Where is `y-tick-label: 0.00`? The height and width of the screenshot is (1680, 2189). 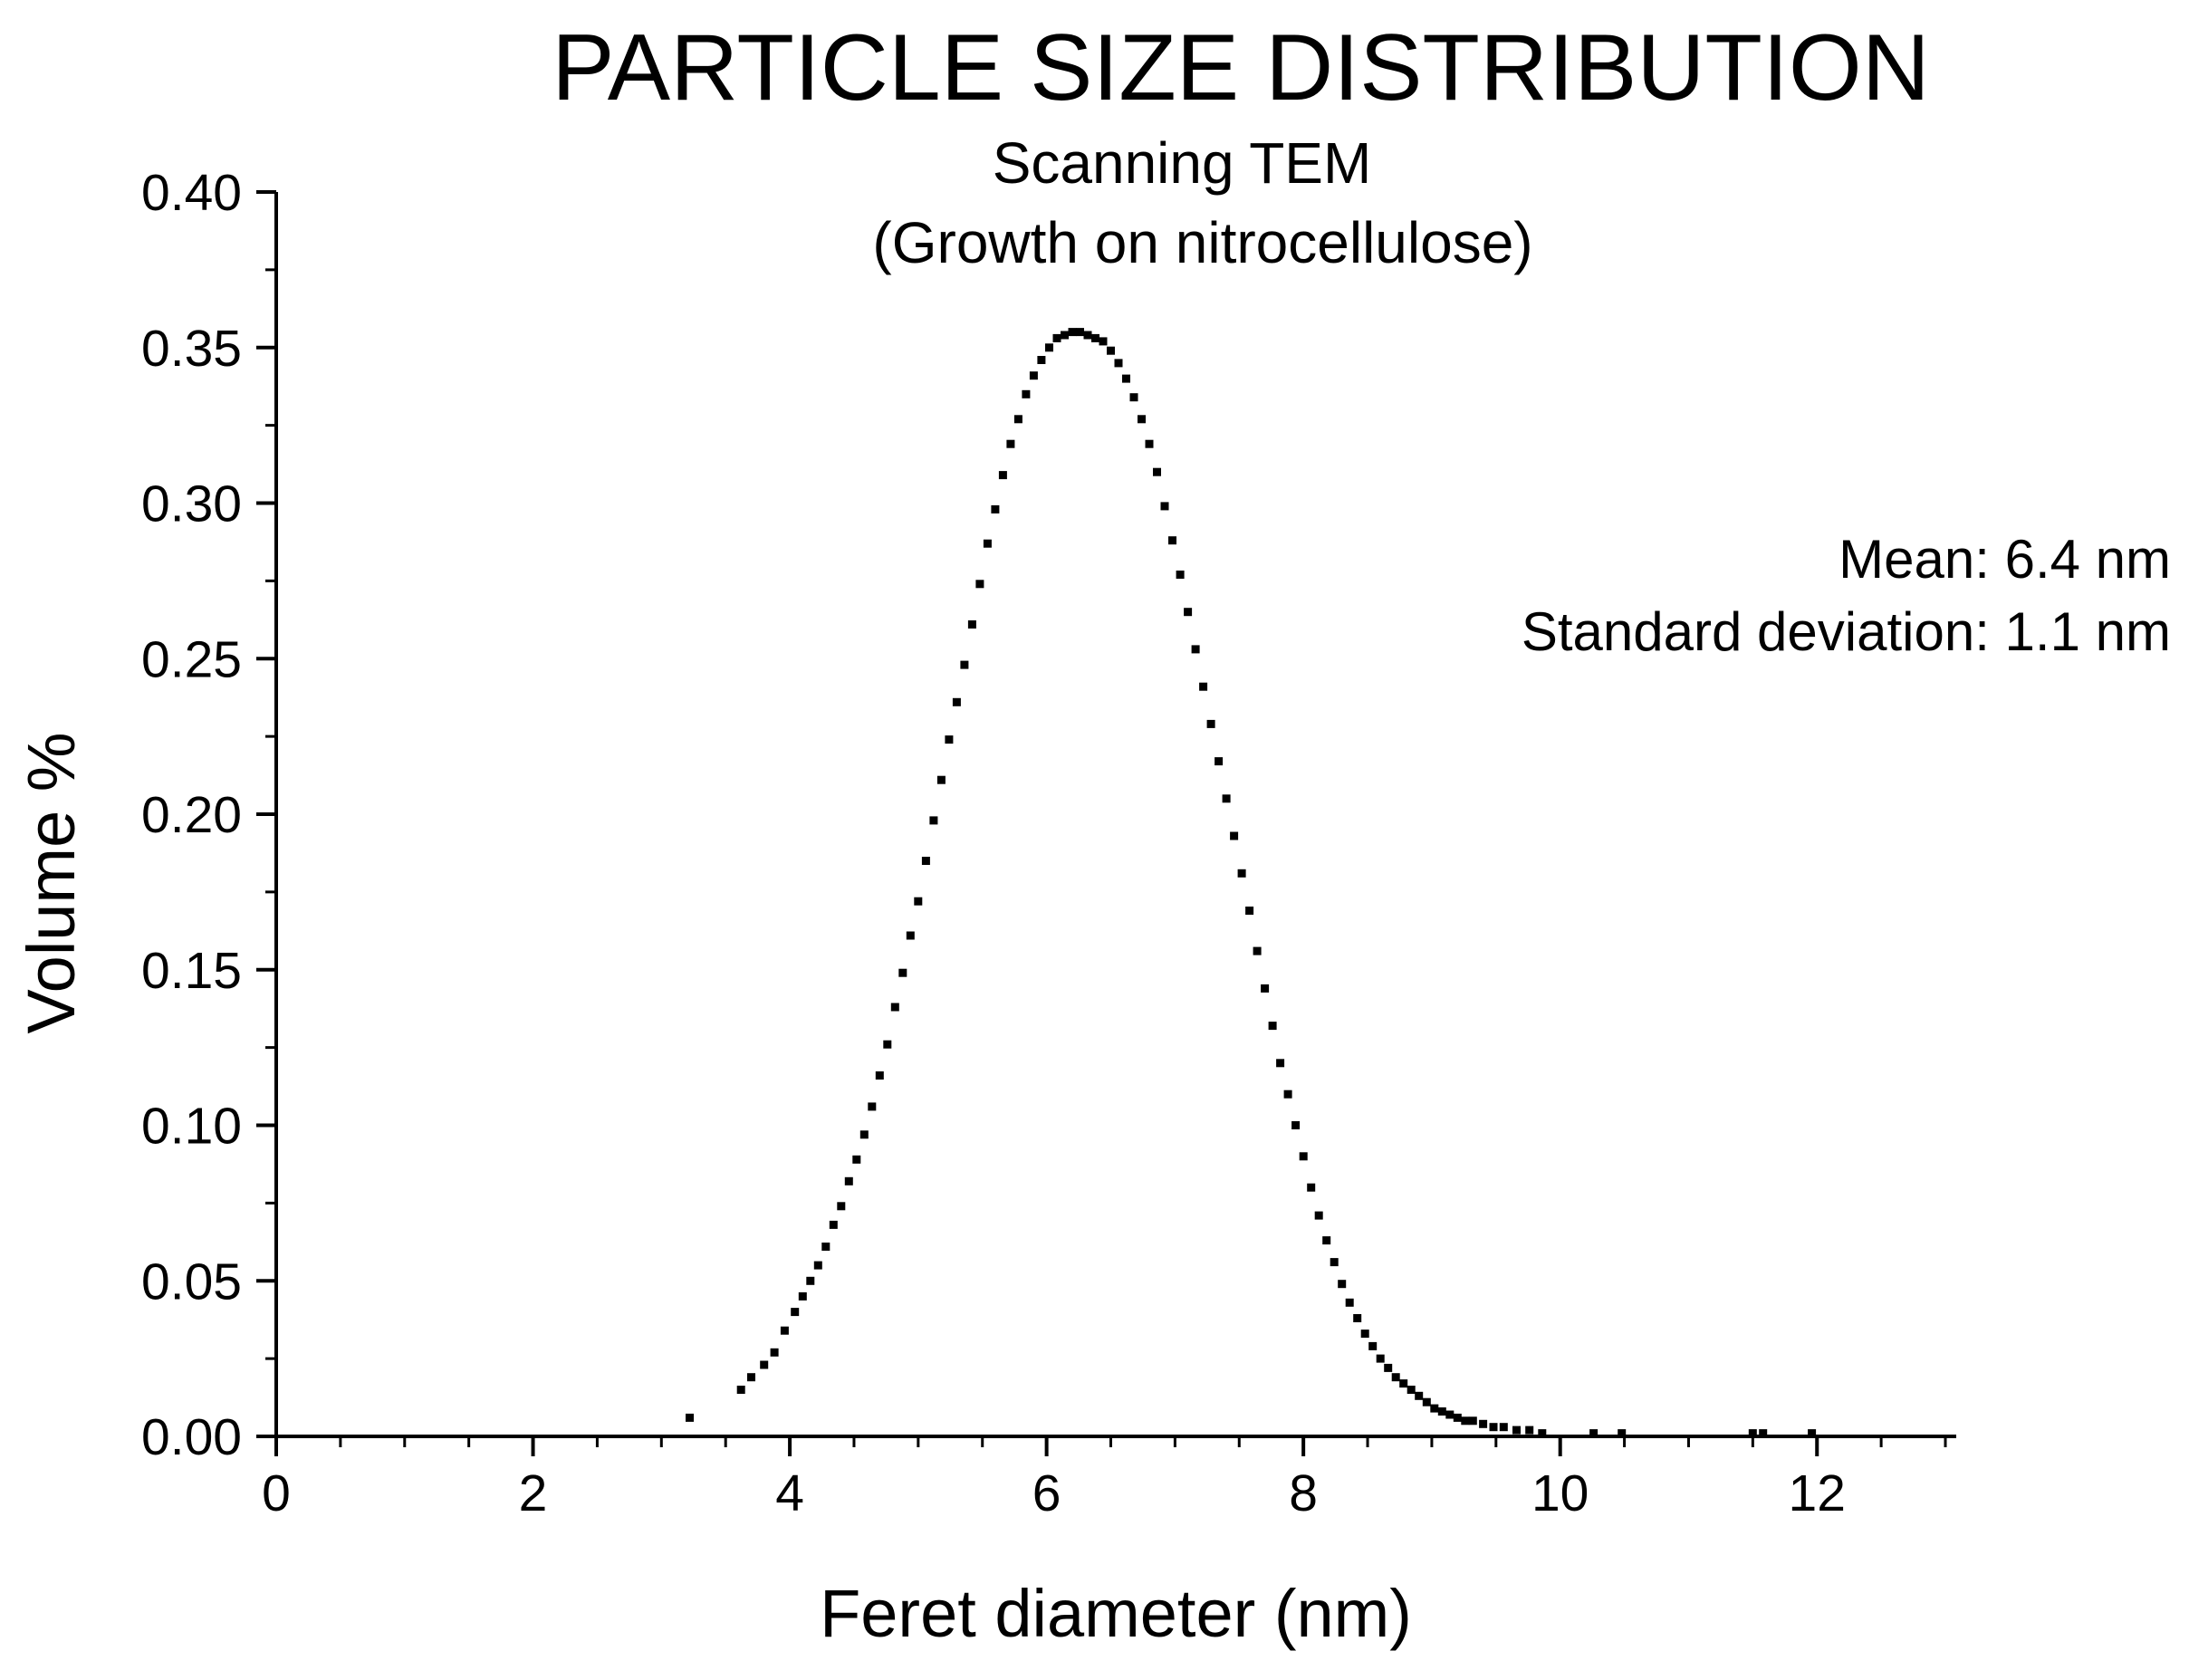
y-tick-label: 0.00 is located at coordinates (191, 1437).